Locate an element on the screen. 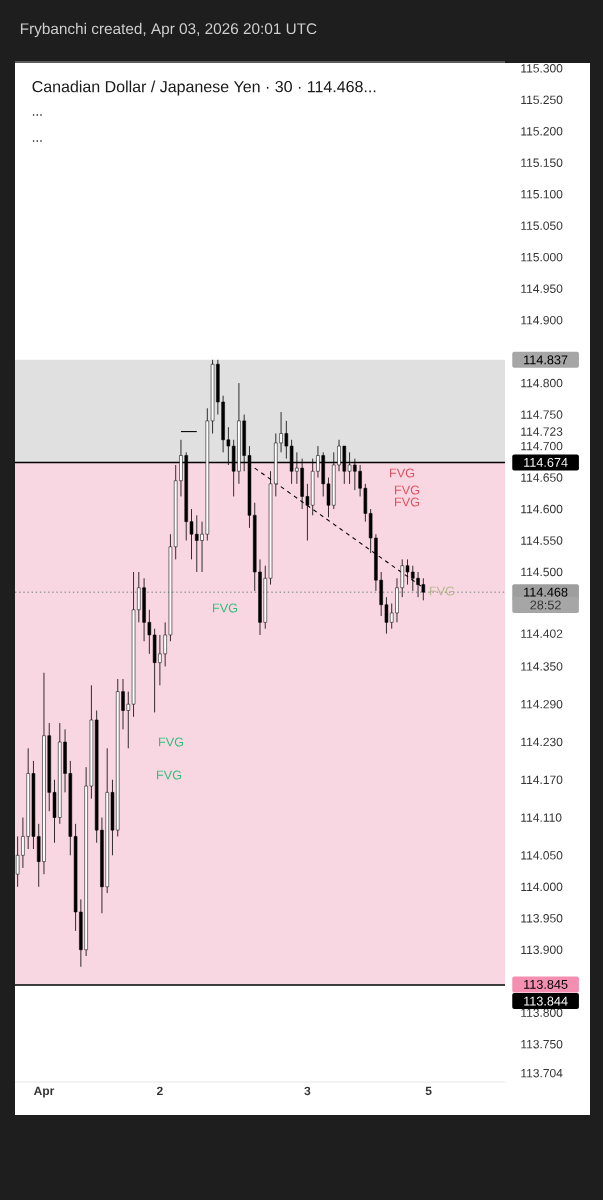 The width and height of the screenshot is (603, 1200). y-tick-label: 115.100 is located at coordinates (542, 194).